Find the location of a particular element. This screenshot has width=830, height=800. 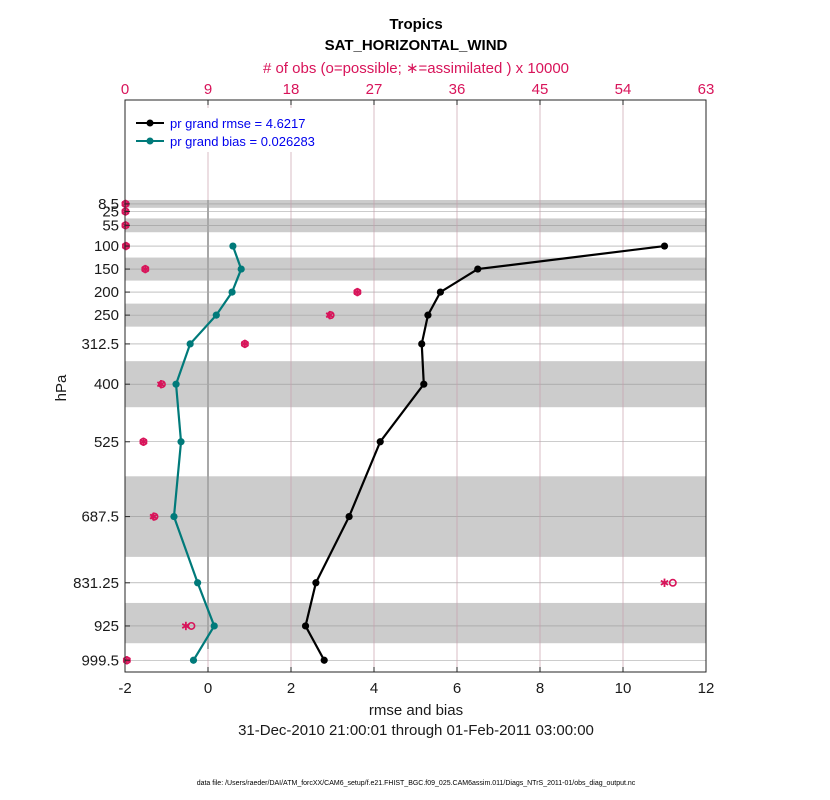

legend-marker-bias is located at coordinates (150, 141).